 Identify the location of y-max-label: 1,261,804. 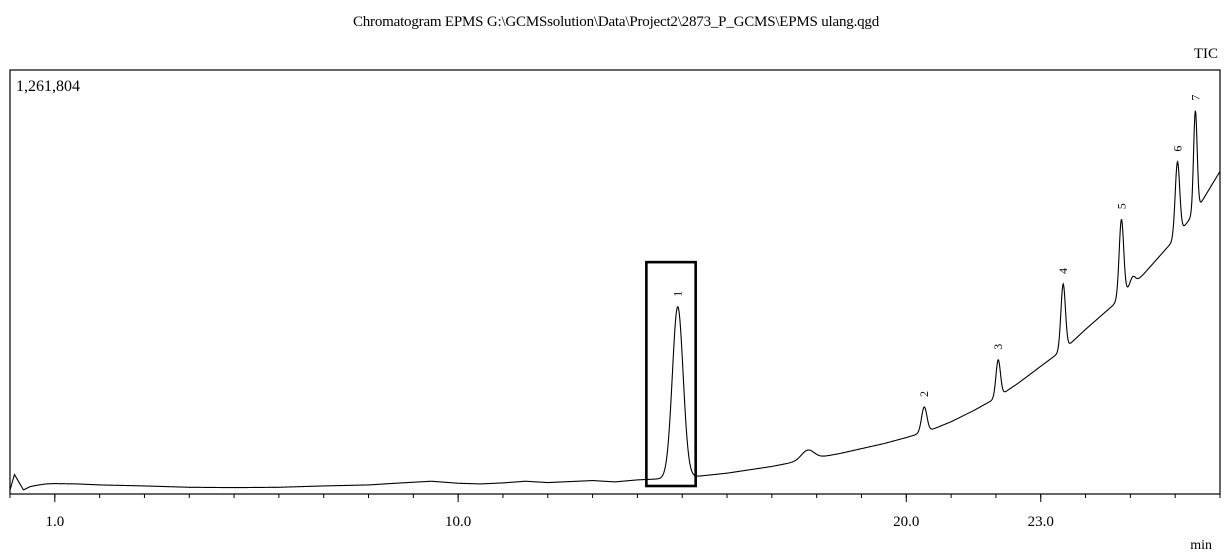
(48, 86).